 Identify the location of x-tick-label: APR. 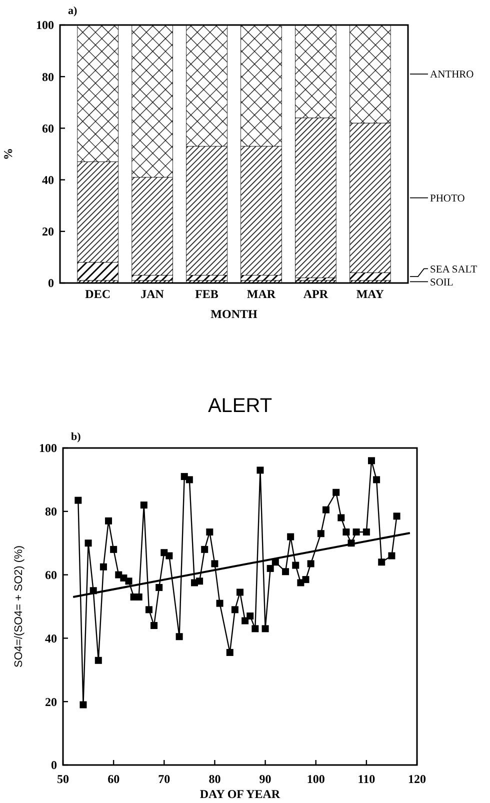
(315, 294).